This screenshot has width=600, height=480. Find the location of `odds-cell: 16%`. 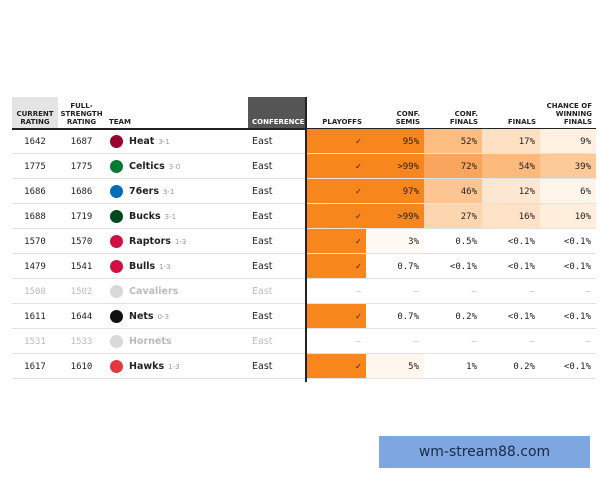

odds-cell: 16% is located at coordinates (511, 216).